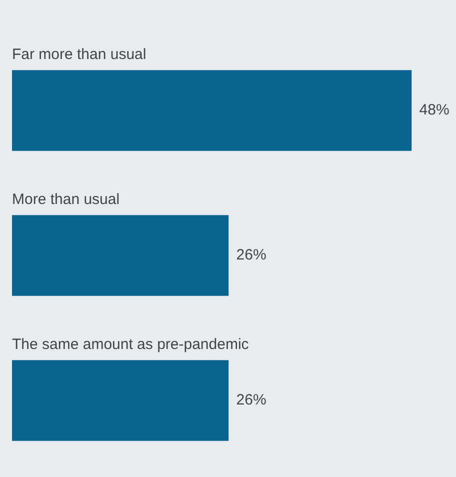  I want to click on y-tick-label: More than usual, so click(66, 199).